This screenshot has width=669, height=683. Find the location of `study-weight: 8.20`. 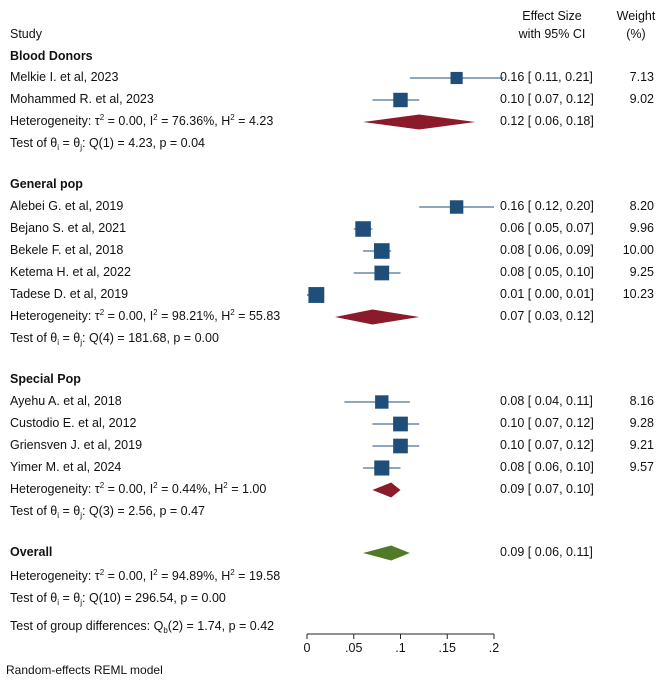

study-weight: 8.20 is located at coordinates (641, 206).